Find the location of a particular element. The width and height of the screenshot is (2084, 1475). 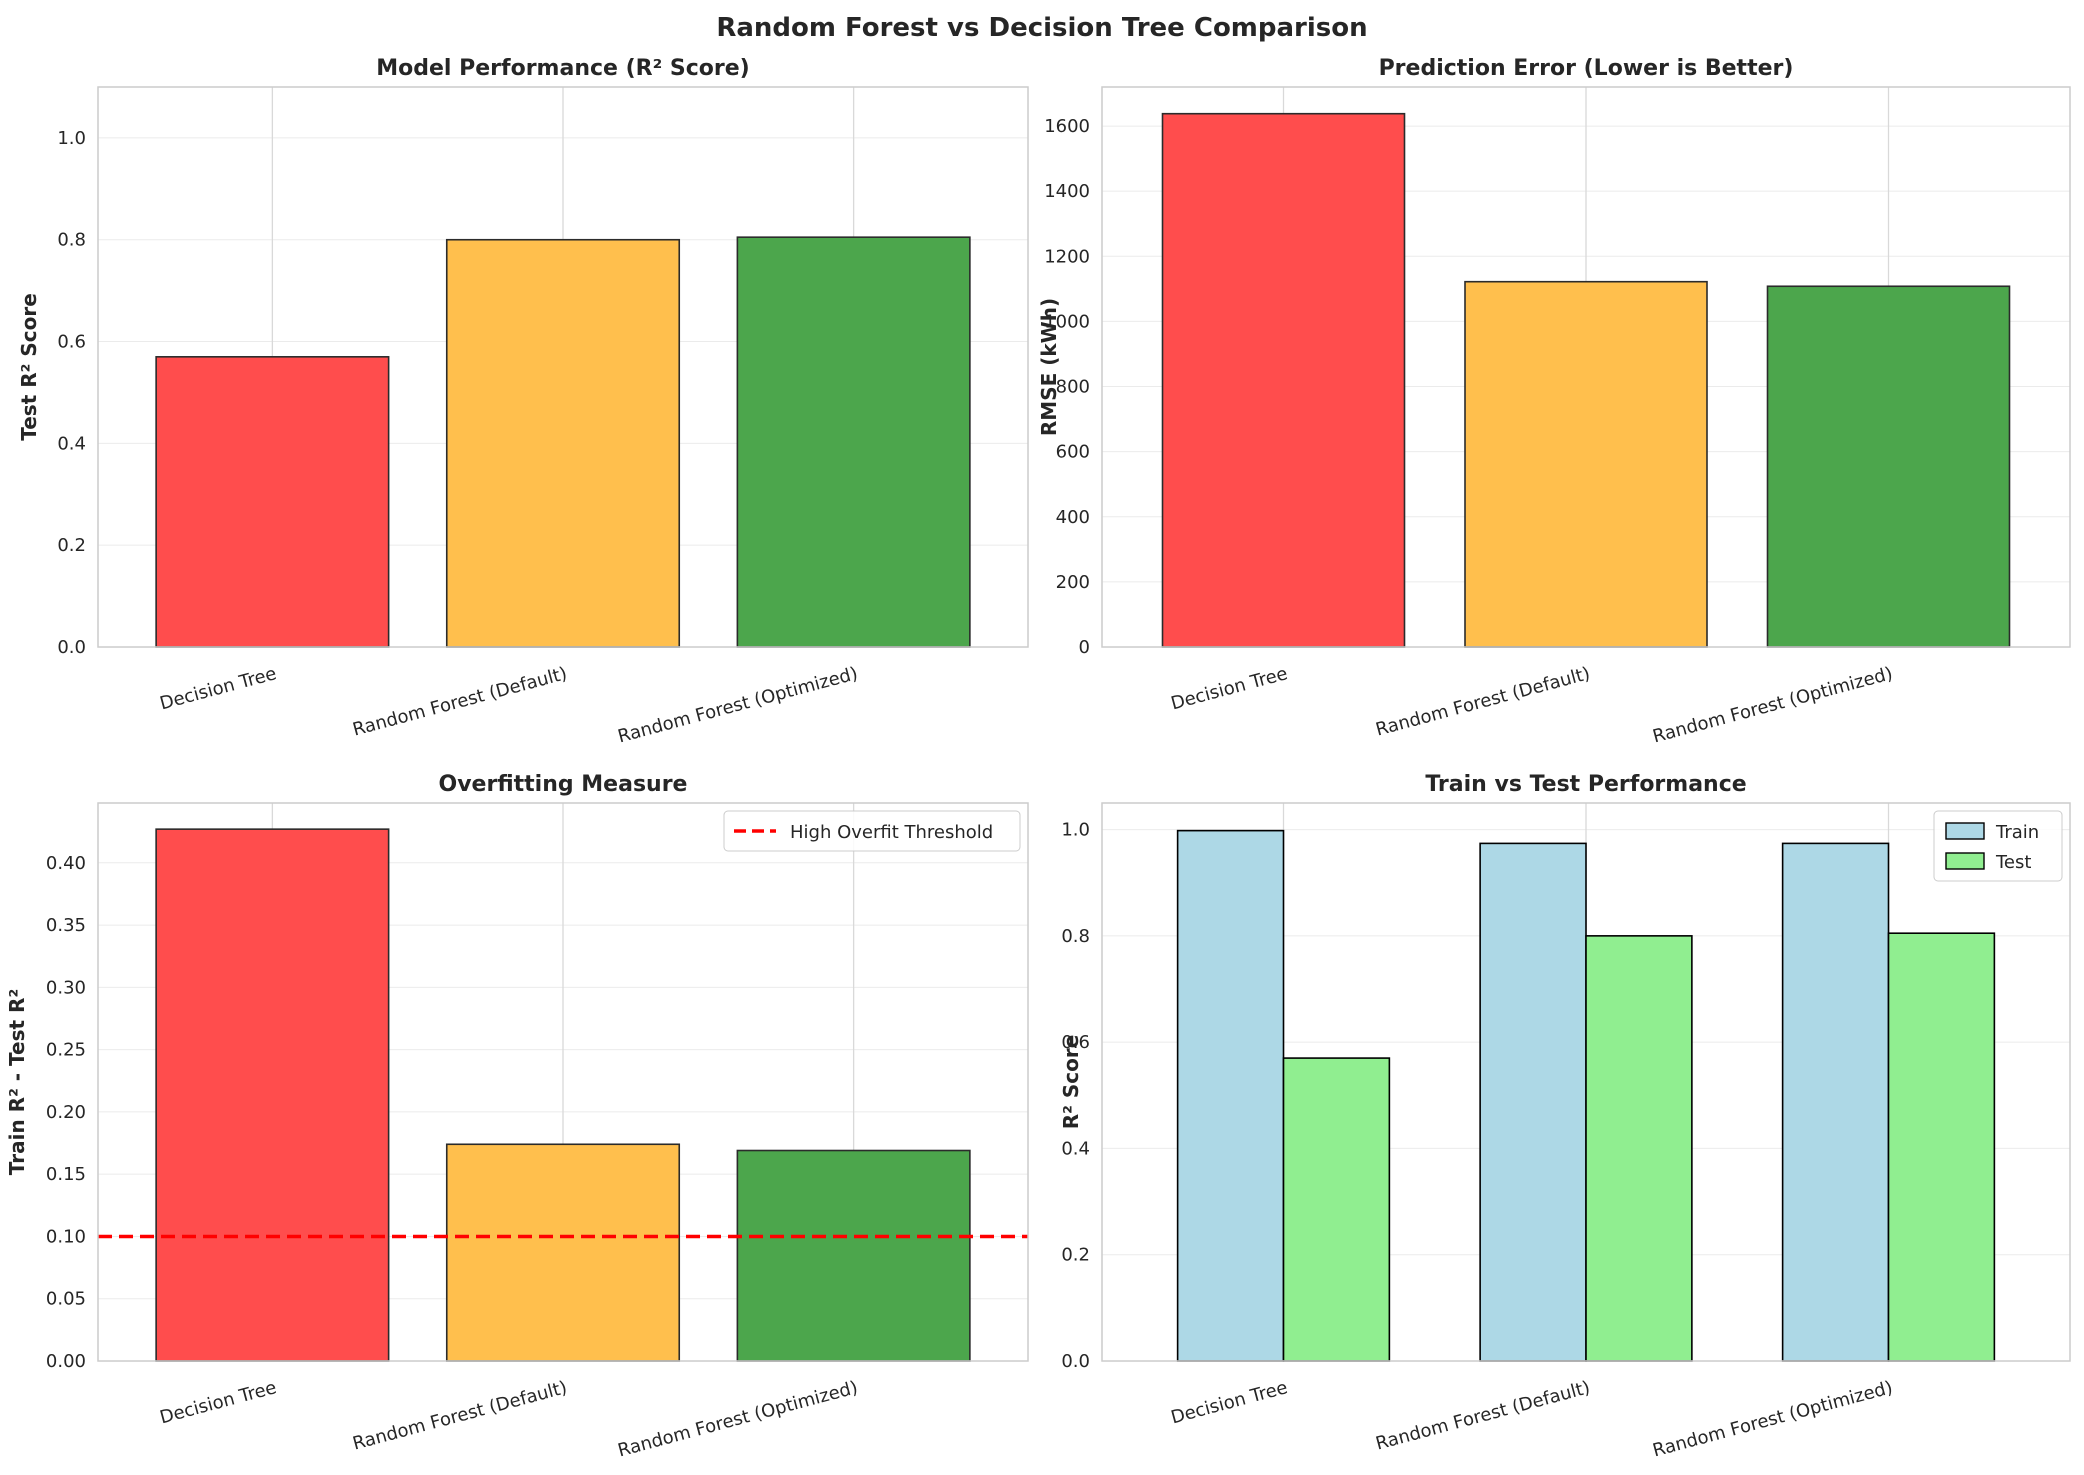

y-tick-label: 0.15 is located at coordinates (66, 1174).